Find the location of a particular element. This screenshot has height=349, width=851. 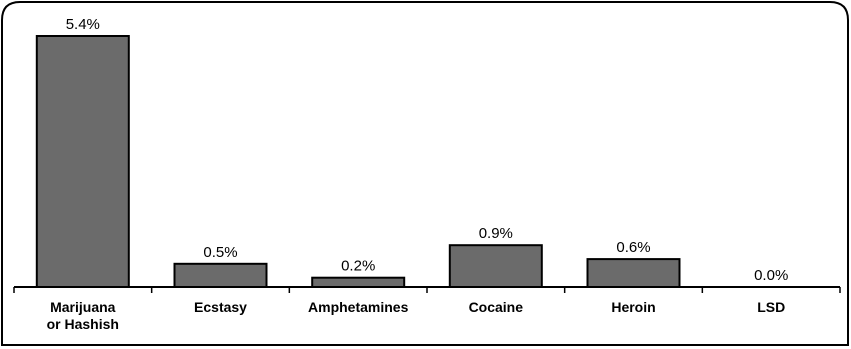

category-label-line: Amphetamines is located at coordinates (358, 307).